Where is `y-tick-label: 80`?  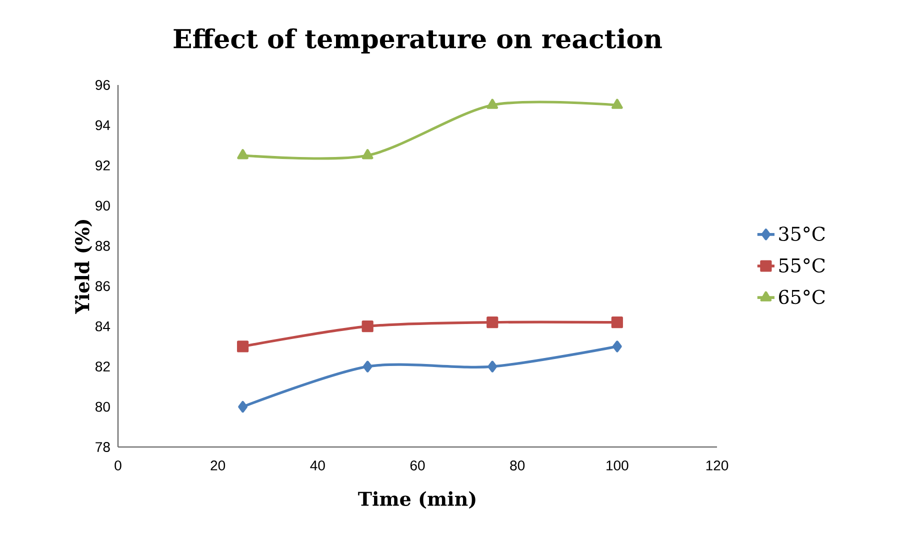 y-tick-label: 80 is located at coordinates (103, 407).